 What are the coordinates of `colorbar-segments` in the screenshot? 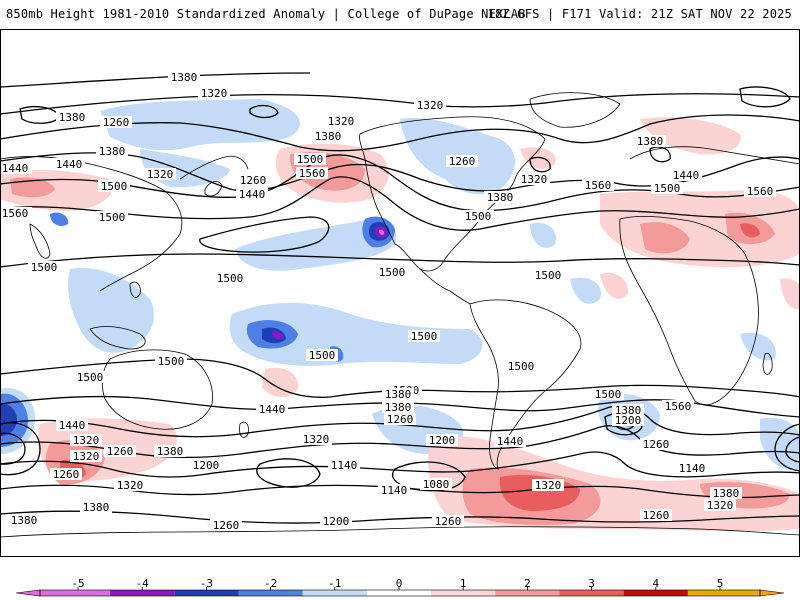 It's located at (400, 593).